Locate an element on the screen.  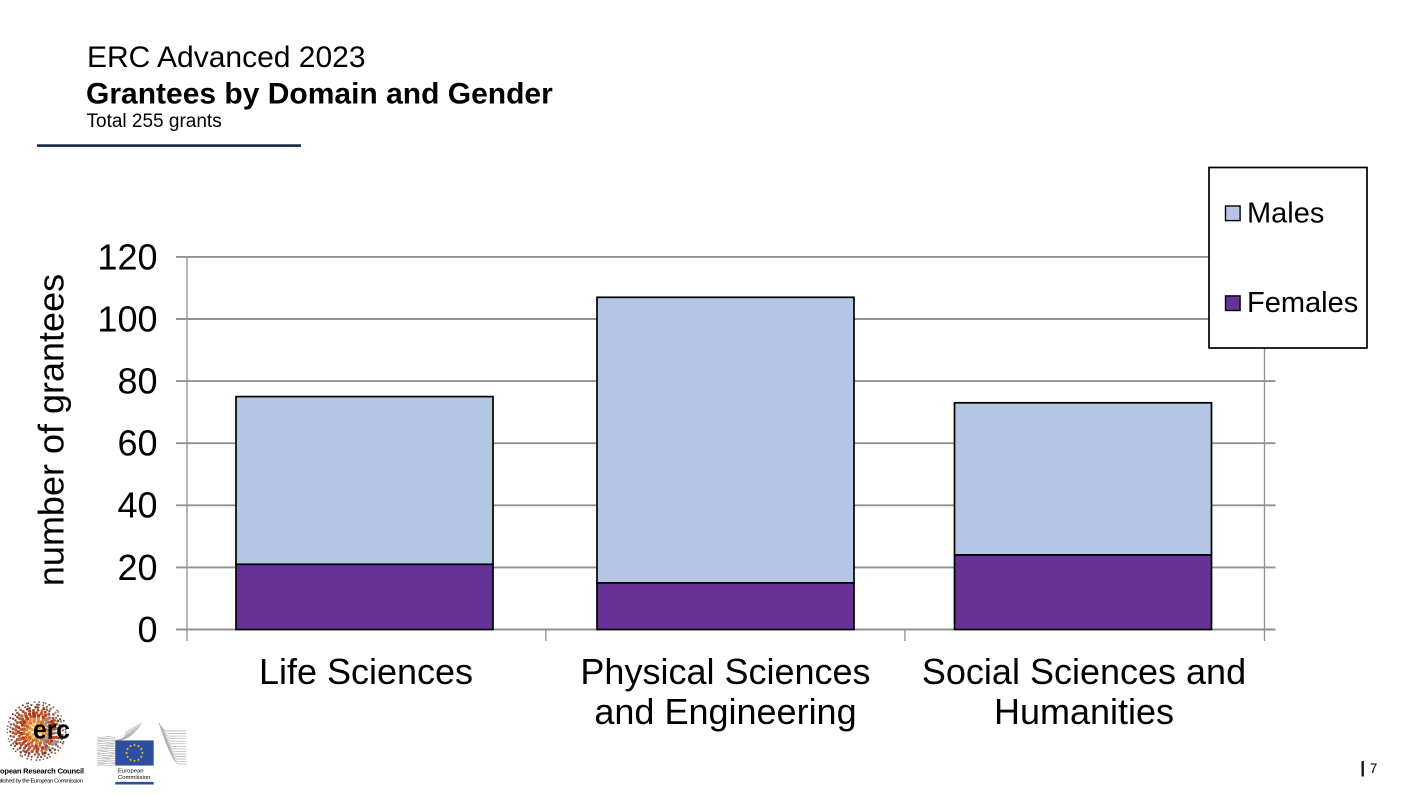
svg-text: Humanities is located at coordinates (1084, 711).